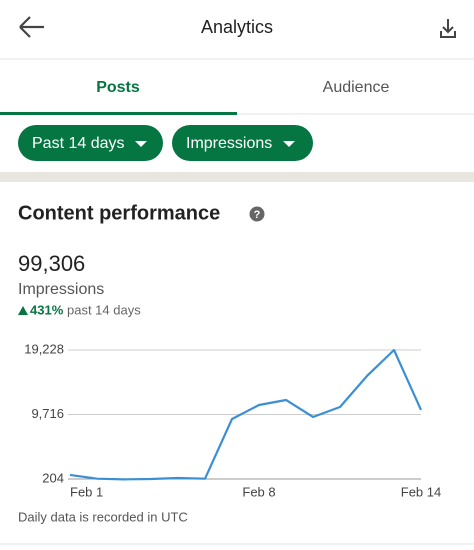  I want to click on x-tick-label: Feb 14, so click(421, 491).